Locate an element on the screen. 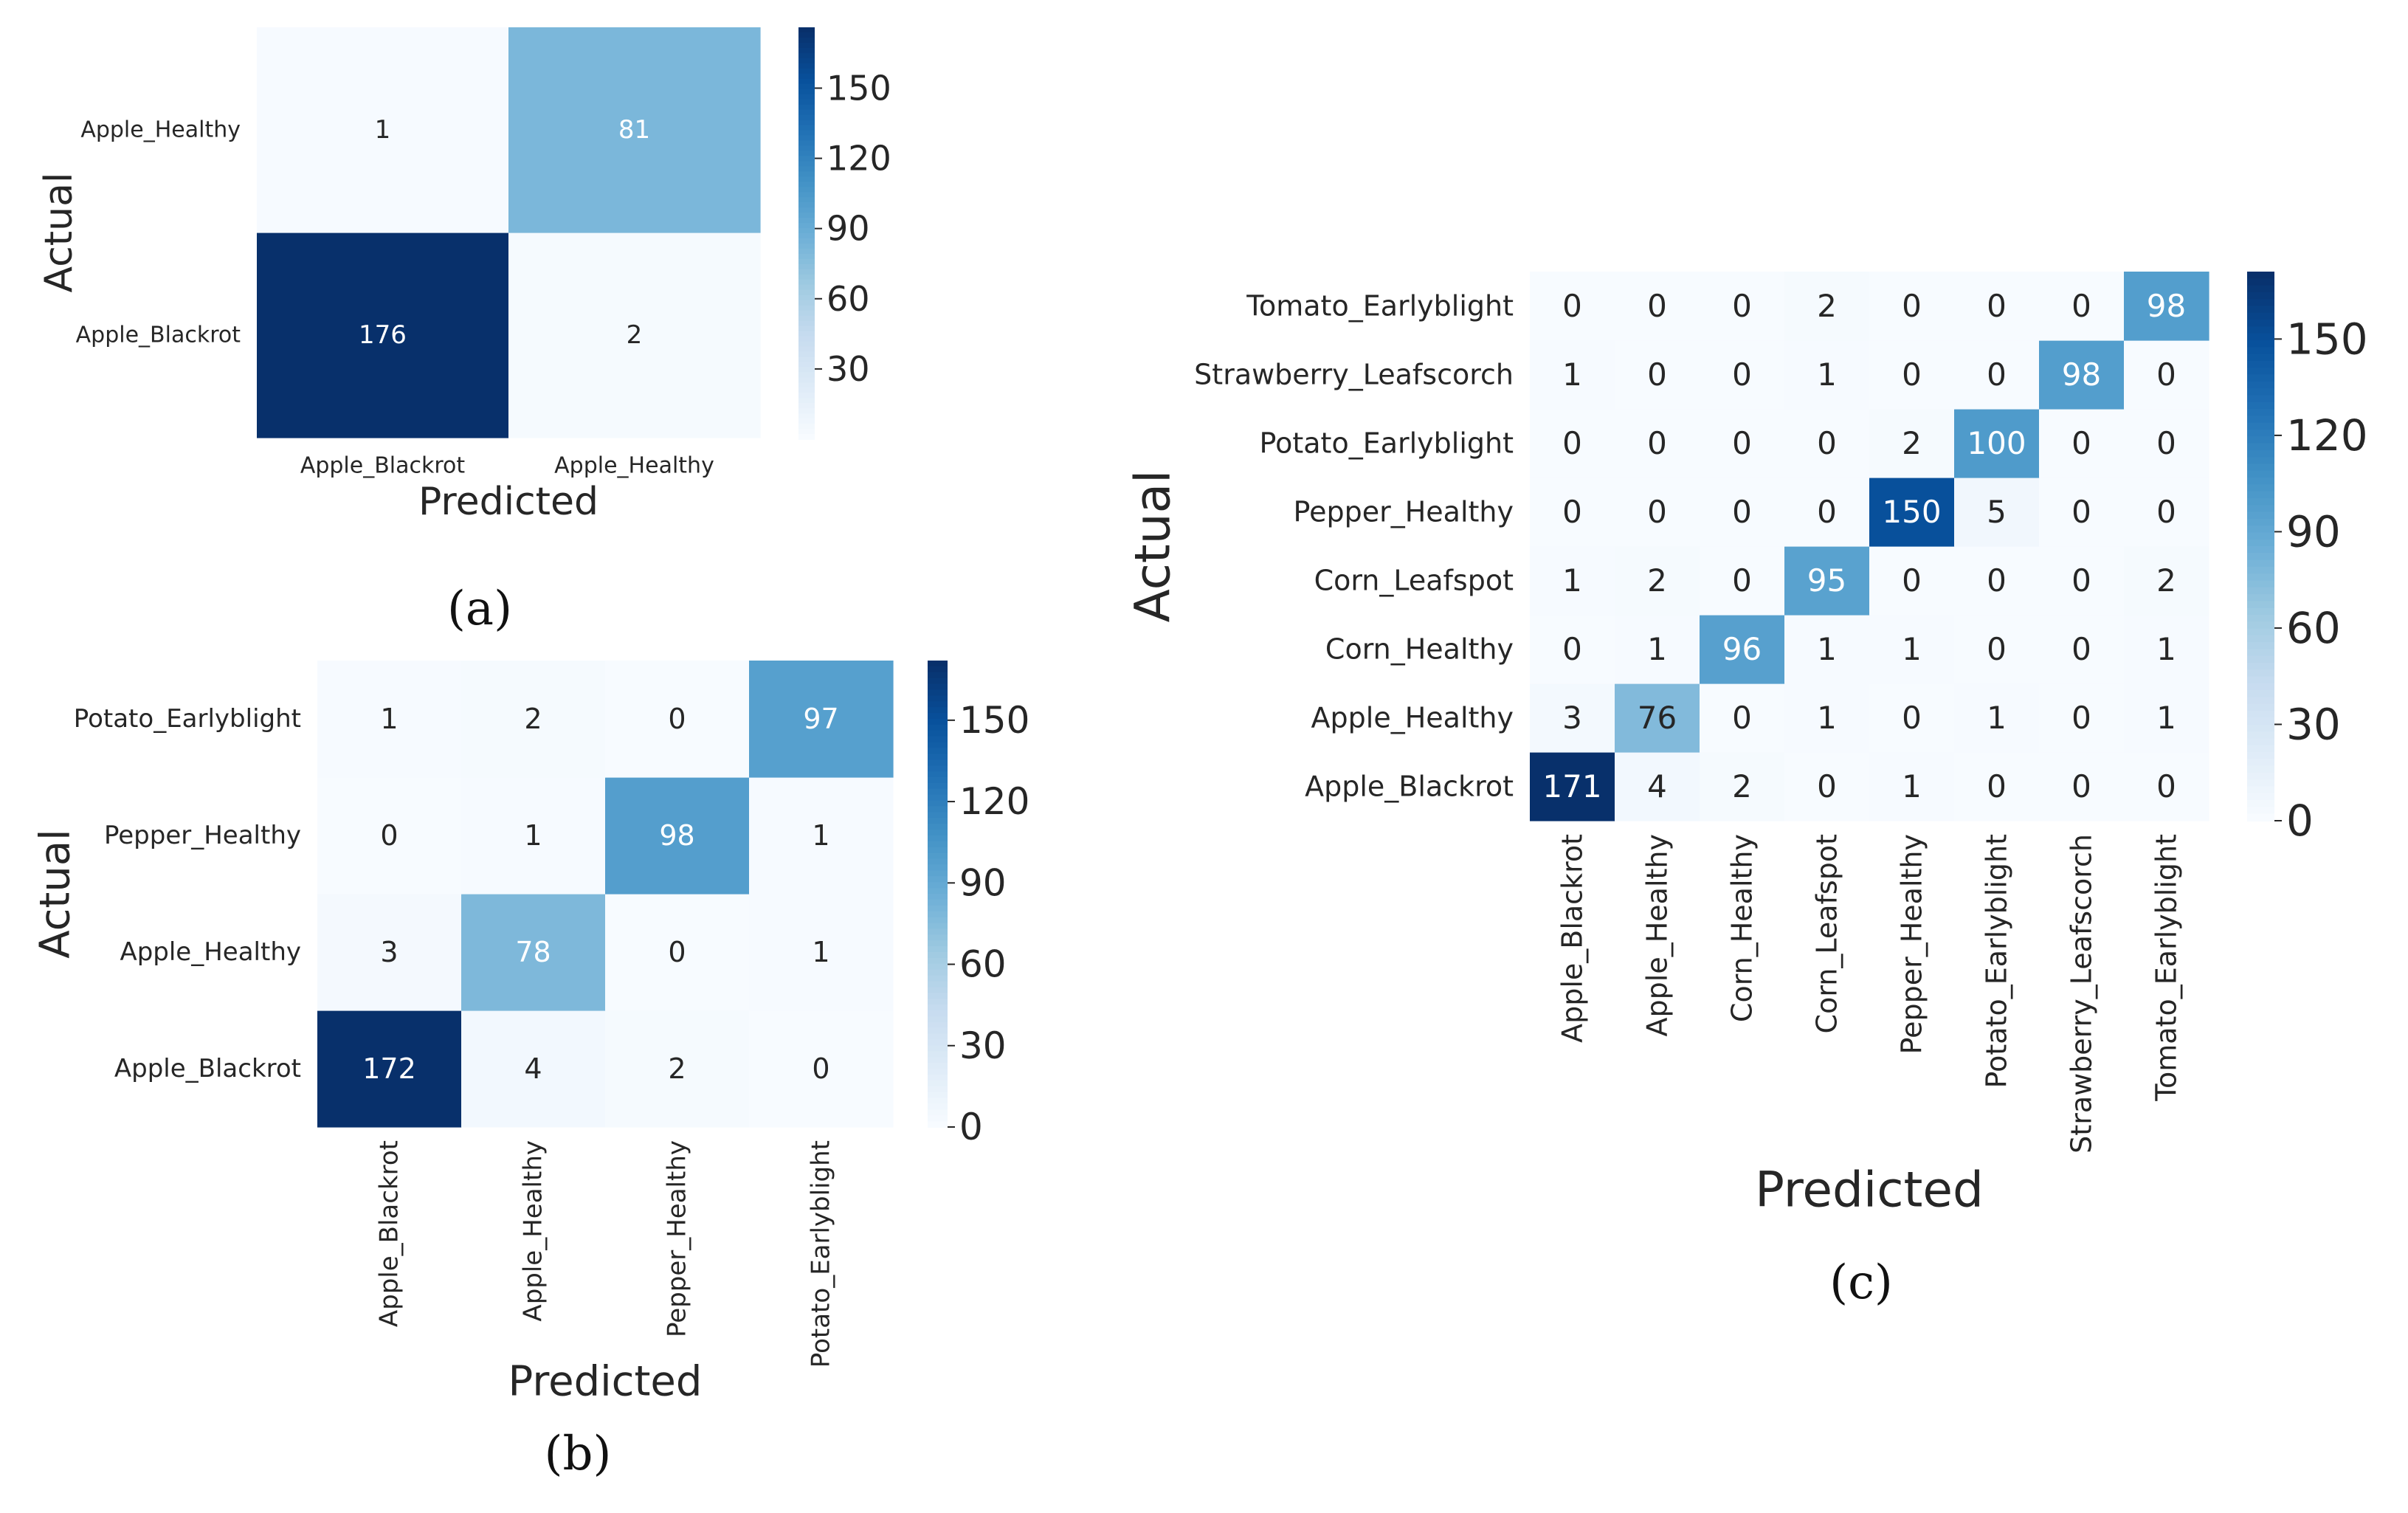 This screenshot has height=1513, width=2408. cell-value-label: 150 is located at coordinates (1911, 512).